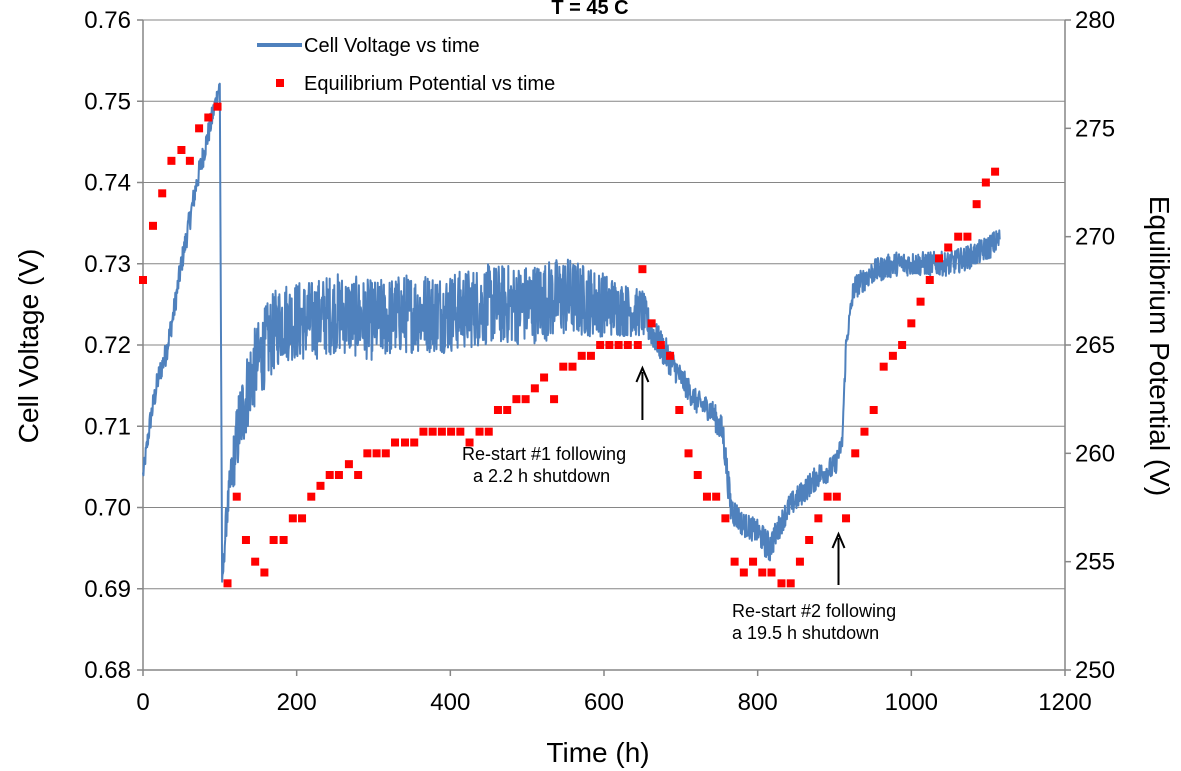 The image size is (1181, 771). What do you see at coordinates (911, 702) in the screenshot?
I see `x-tick-label: 1000` at bounding box center [911, 702].